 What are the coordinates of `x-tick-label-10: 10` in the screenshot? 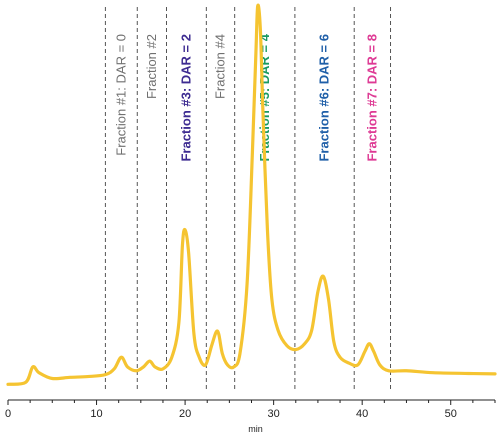 It's located at (96, 414).